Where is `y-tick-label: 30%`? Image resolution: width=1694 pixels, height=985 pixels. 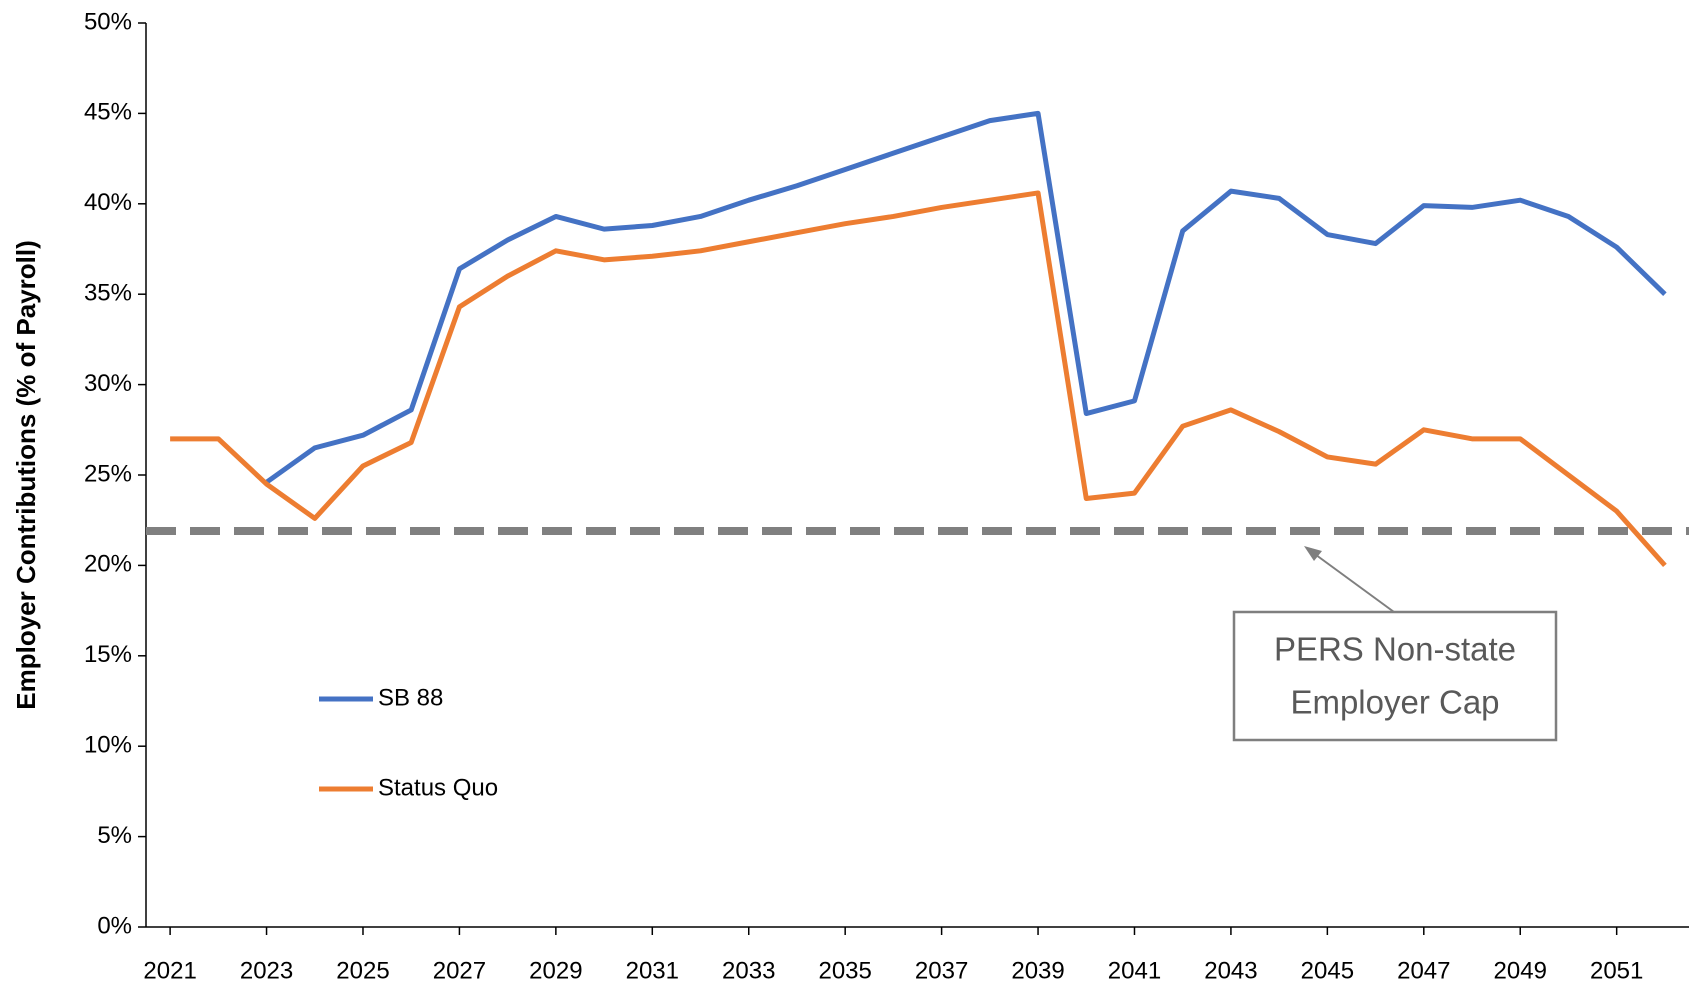
y-tick-label: 30% is located at coordinates (108, 383).